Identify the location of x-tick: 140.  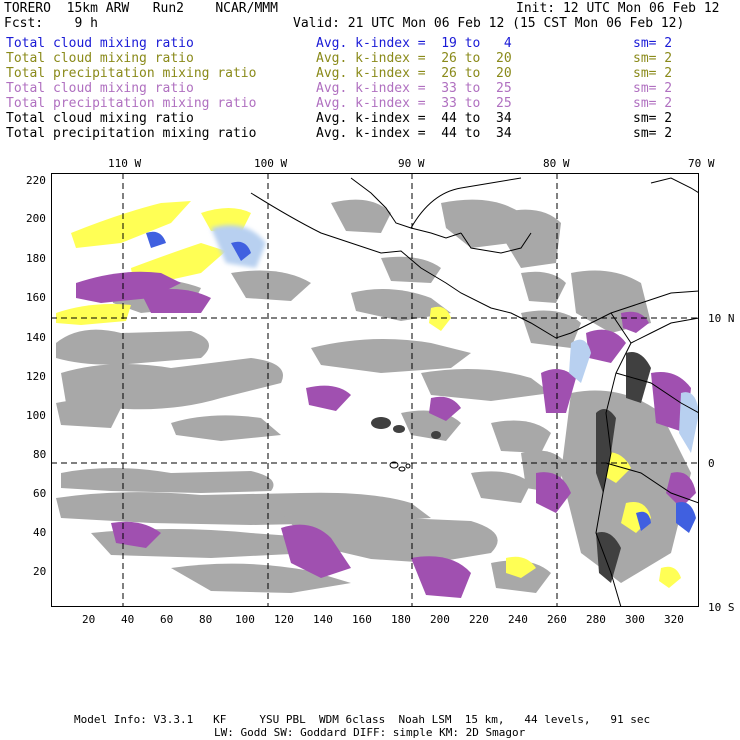
(323, 619).